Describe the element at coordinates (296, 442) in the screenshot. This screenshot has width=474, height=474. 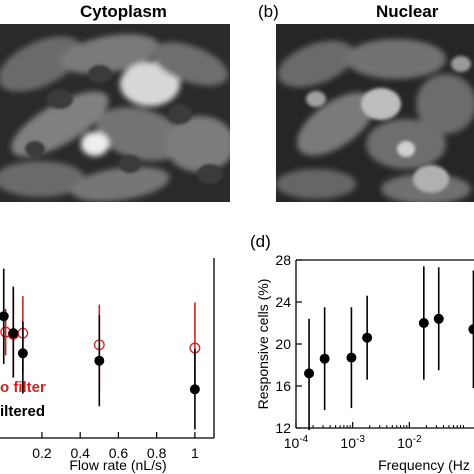
I see `chart-d-xtick-label: 10⁻⁴` at that location.